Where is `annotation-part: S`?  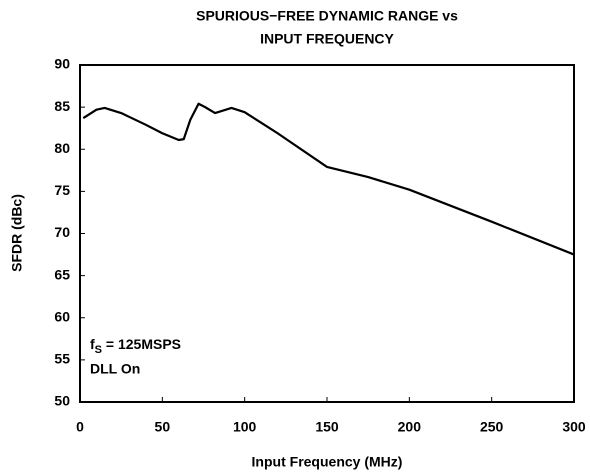 annotation-part: S is located at coordinates (98, 350).